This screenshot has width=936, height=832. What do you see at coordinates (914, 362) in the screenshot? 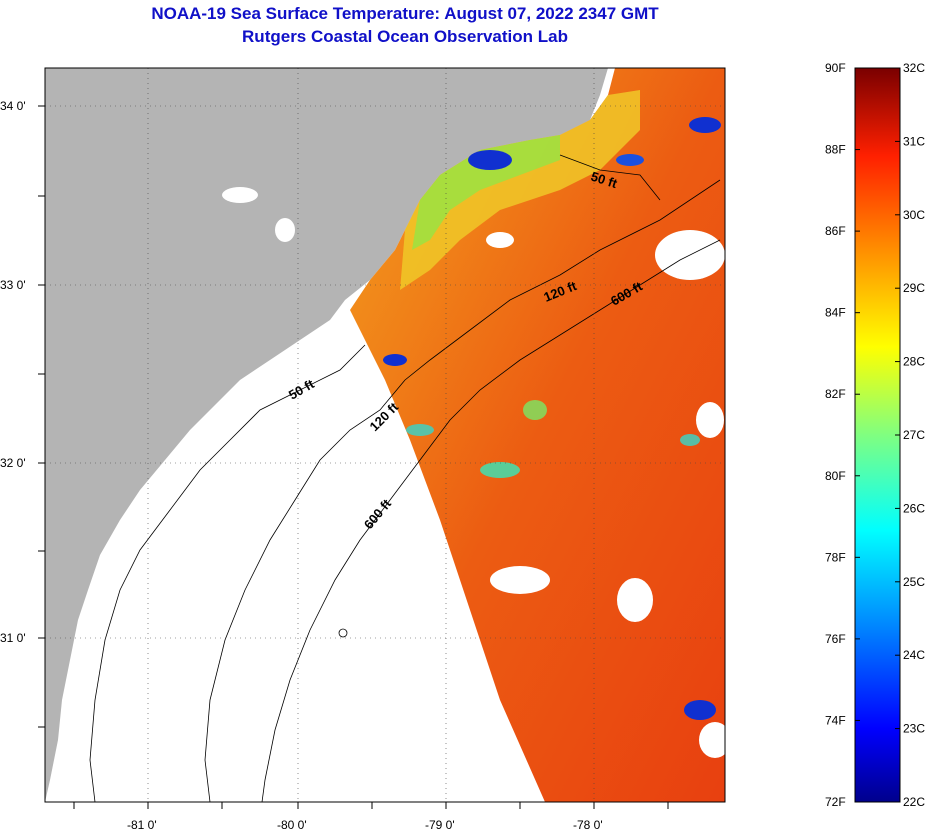
I see `colorbar-c-label: 28C` at bounding box center [914, 362].